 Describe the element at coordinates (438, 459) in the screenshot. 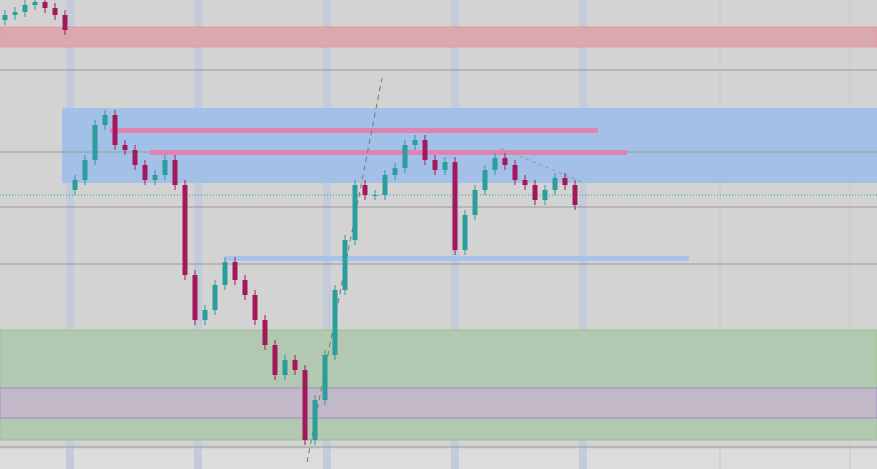

I see `bottom-strip` at that location.